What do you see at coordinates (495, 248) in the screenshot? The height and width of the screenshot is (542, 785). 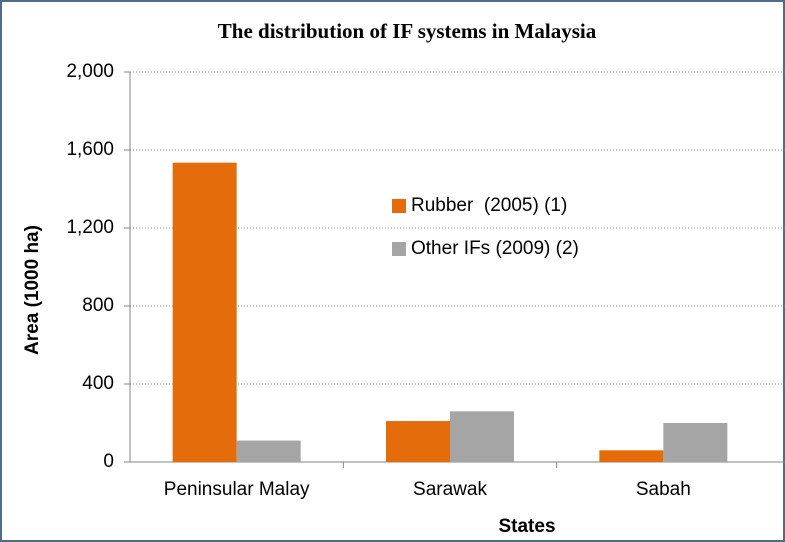 I see `legend-label: Other IFs (2009) (2)` at bounding box center [495, 248].